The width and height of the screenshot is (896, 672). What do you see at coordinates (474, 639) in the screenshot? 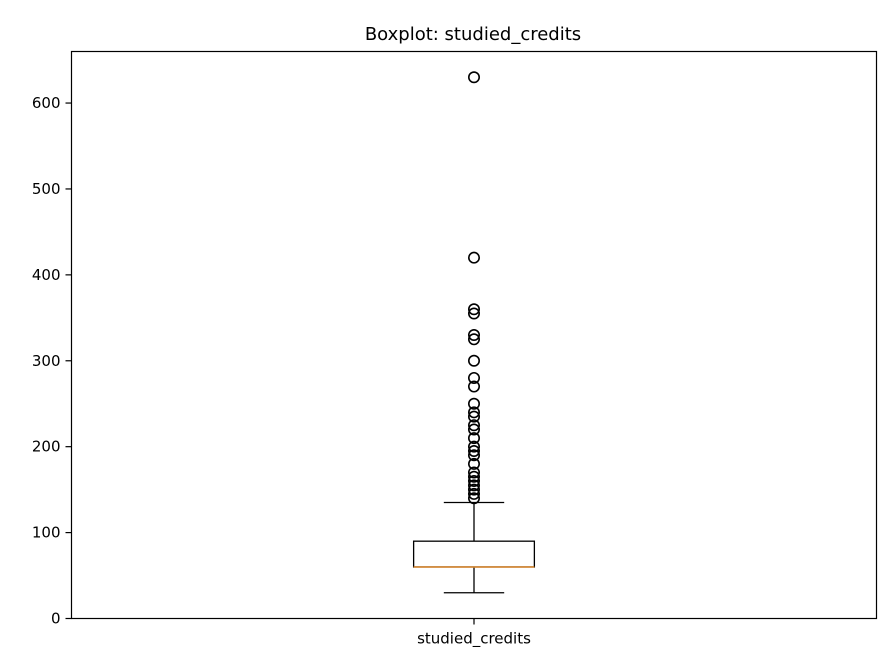
I see `x-tick-label: studied_credits` at bounding box center [474, 639].